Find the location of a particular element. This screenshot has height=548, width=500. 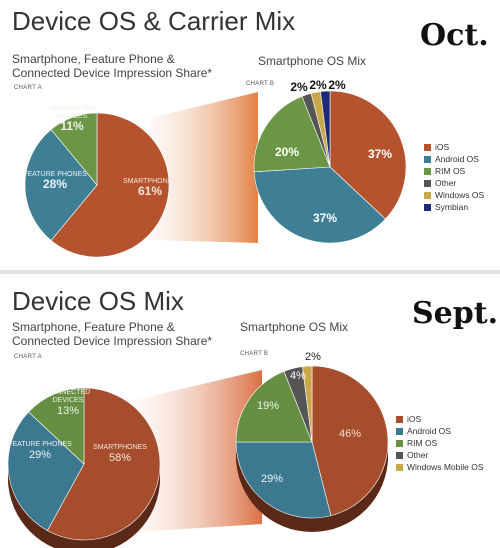

pie-chart: 37%37%20%2% 2% 2% is located at coordinates (330, 161).